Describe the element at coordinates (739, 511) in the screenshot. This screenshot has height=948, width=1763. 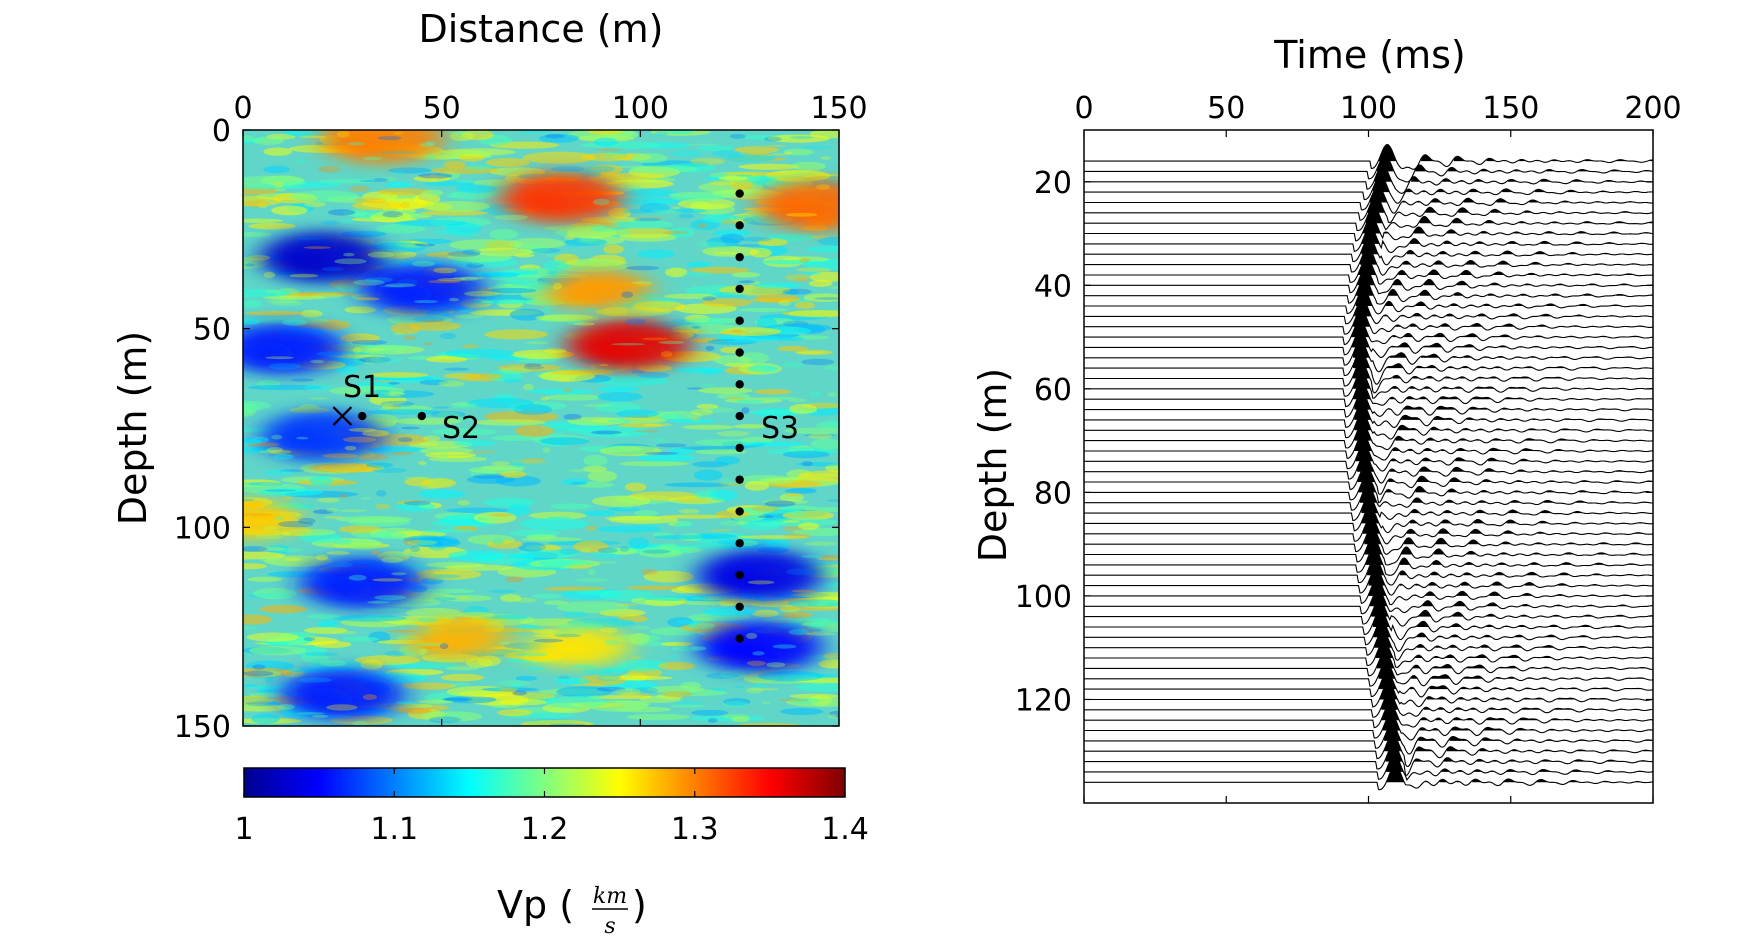
I see `source-point` at that location.